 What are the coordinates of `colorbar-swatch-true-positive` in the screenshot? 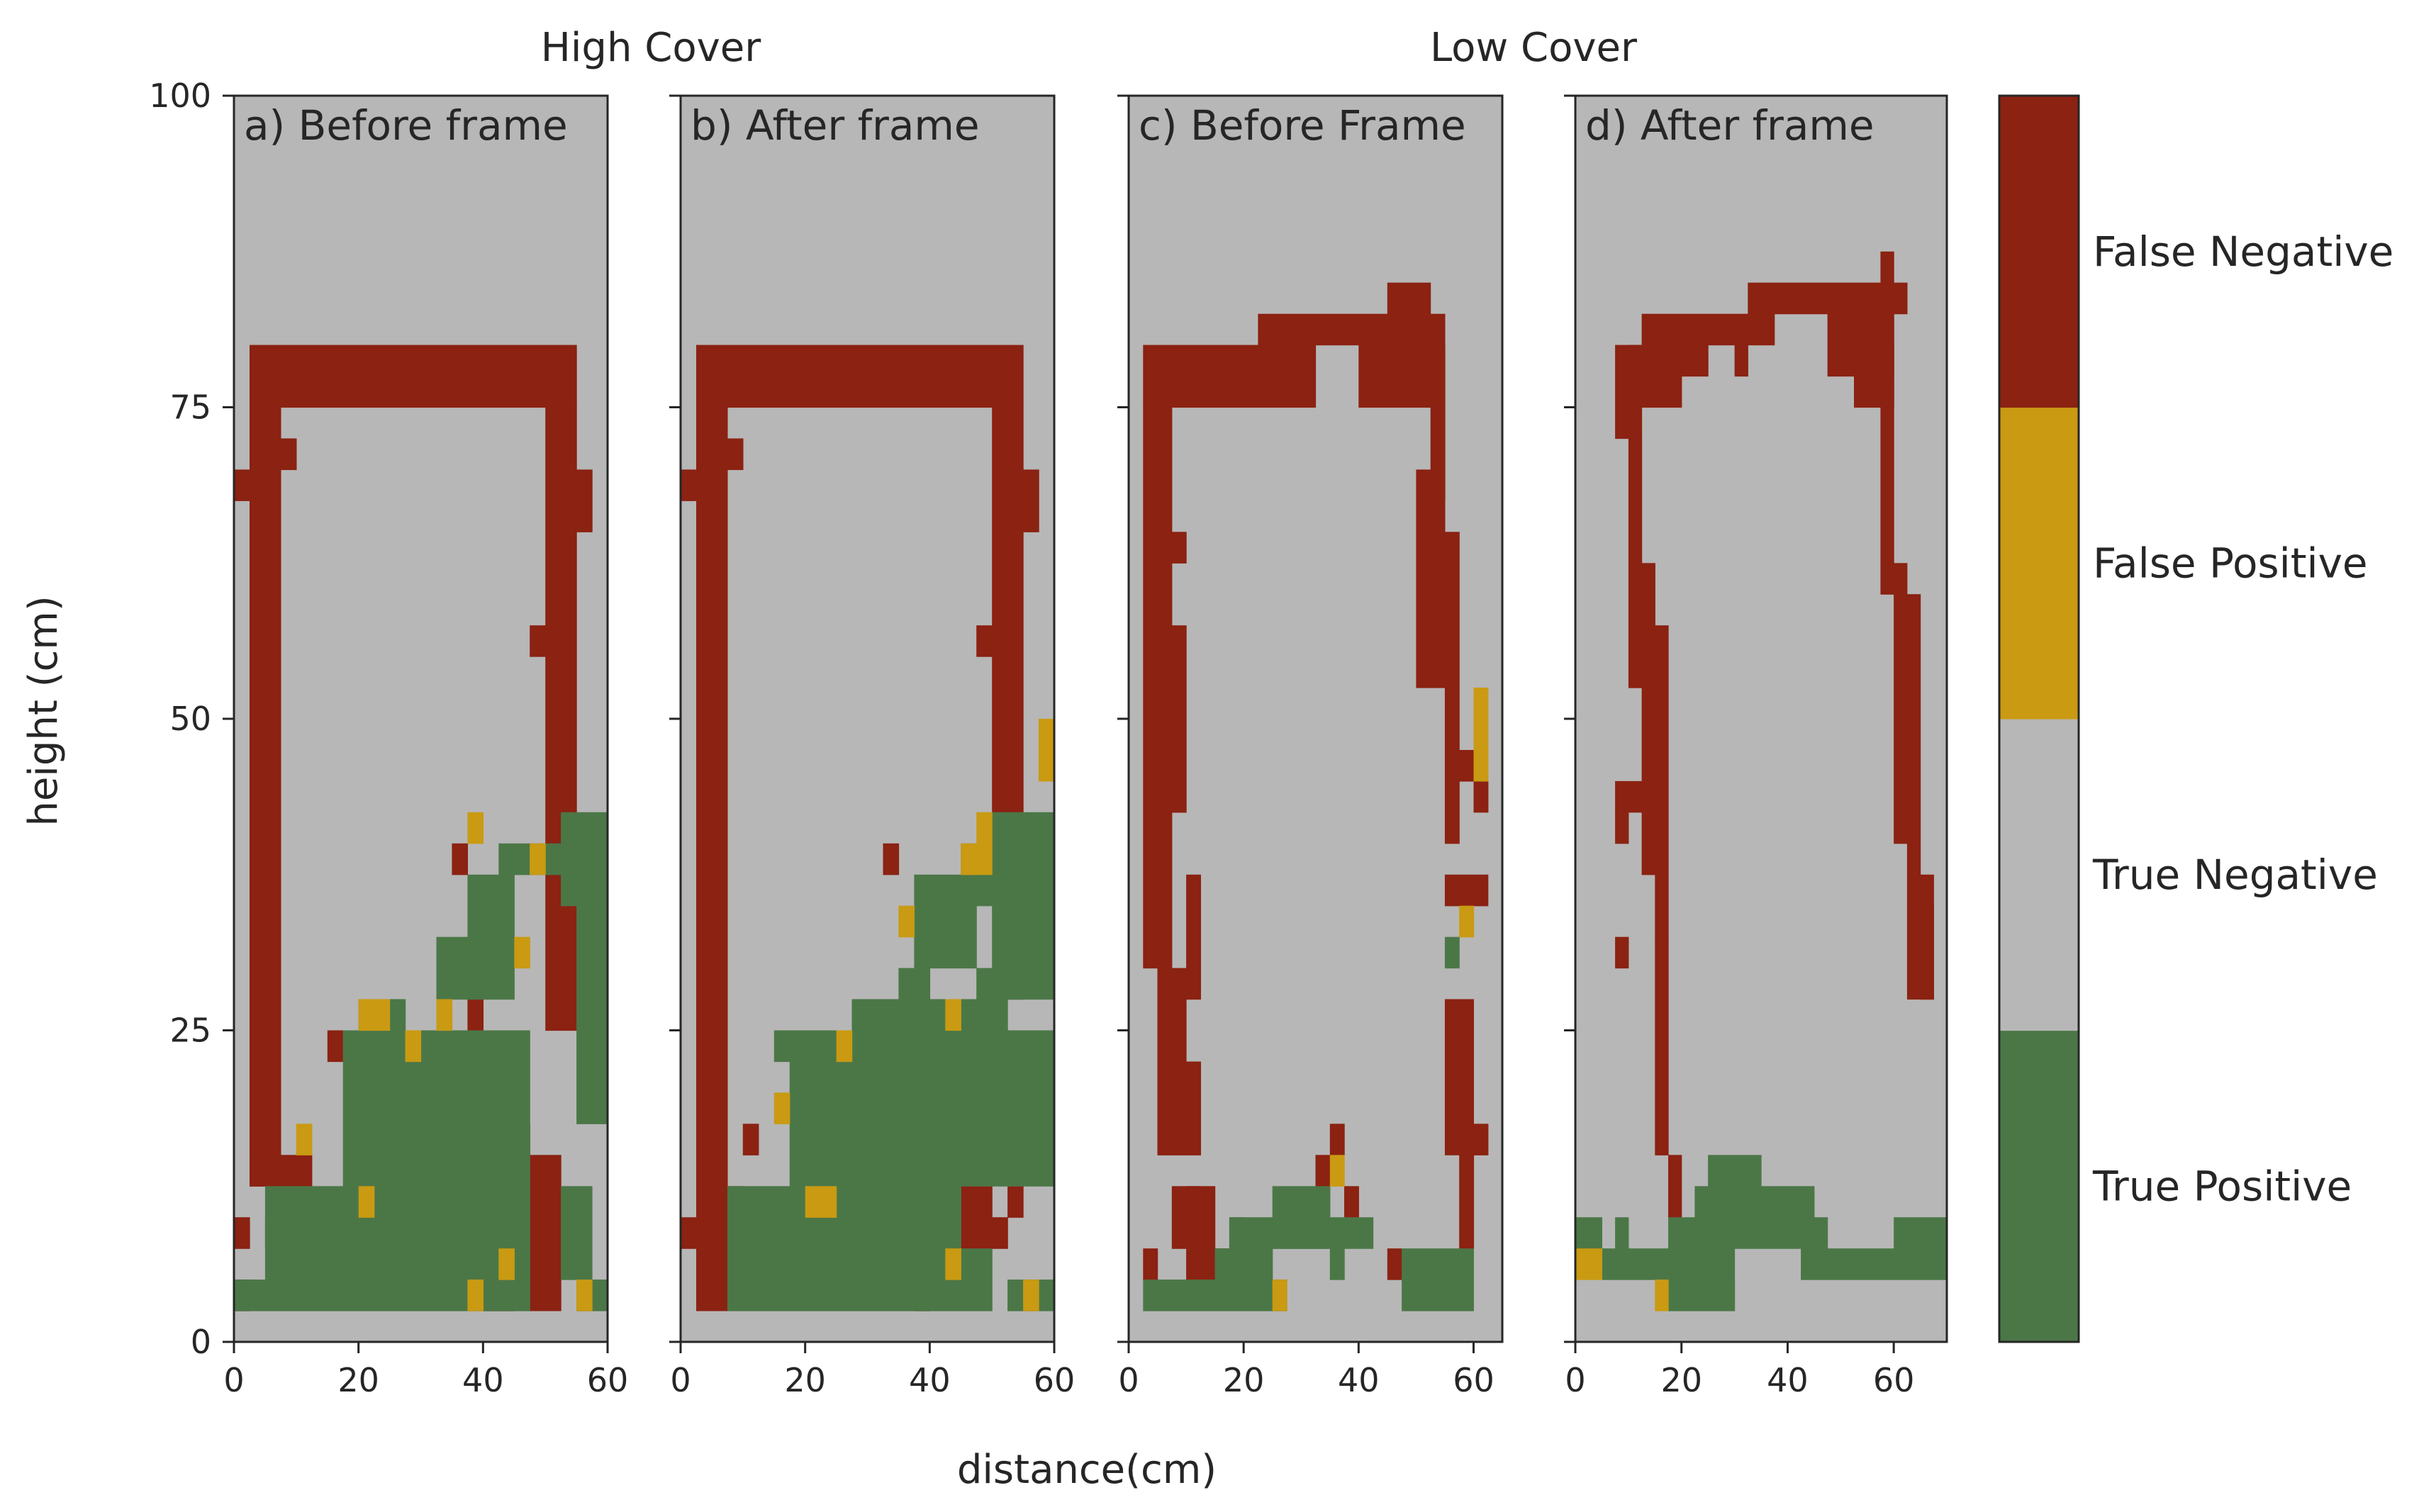 It's located at (2039, 1186).